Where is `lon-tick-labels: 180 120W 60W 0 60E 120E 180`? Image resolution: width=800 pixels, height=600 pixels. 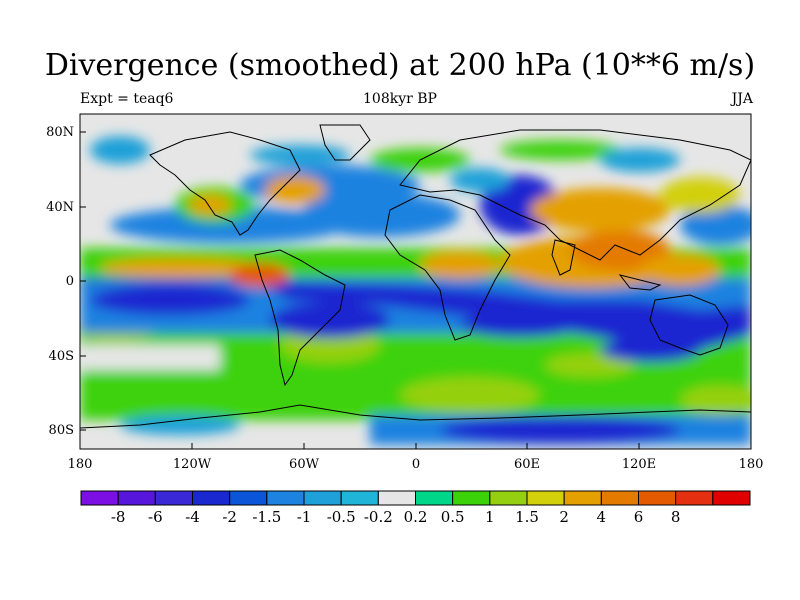
lon-tick-labels: 180 120W 60W 0 60E 120E 180 is located at coordinates (416, 464).